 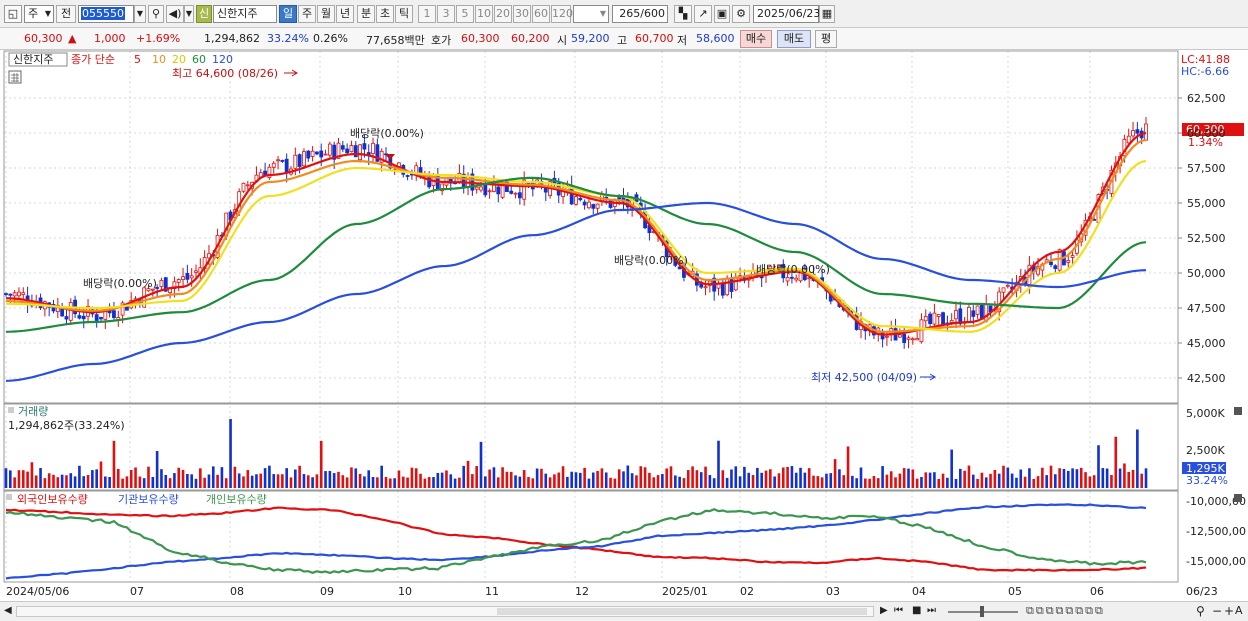 I want to click on interval-5: 5, so click(x=465, y=14).